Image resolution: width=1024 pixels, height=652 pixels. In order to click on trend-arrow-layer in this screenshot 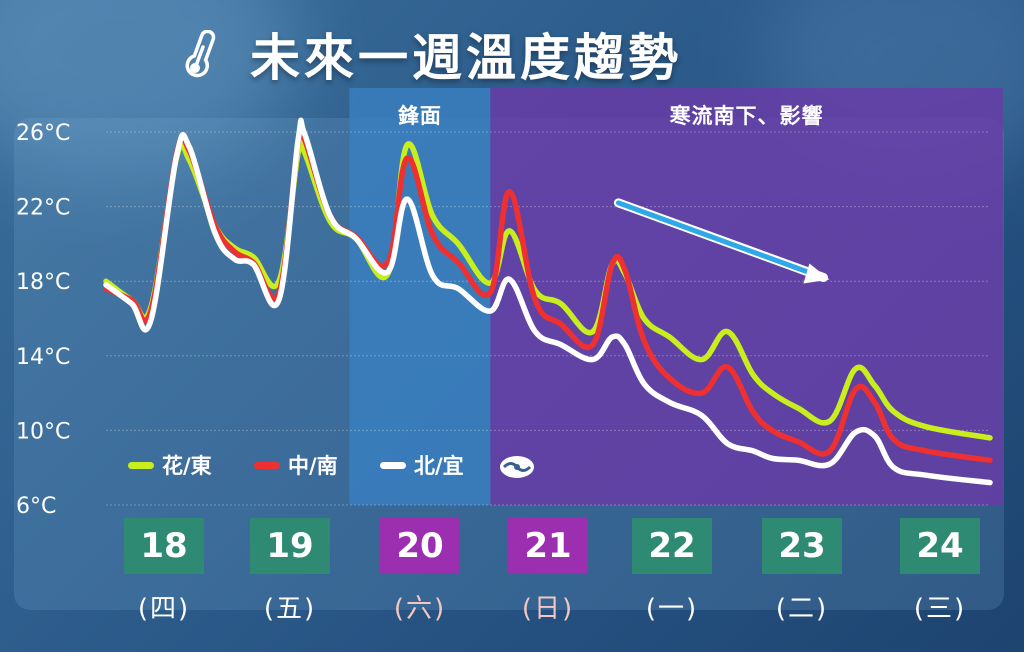, I will do `click(721, 241)`.